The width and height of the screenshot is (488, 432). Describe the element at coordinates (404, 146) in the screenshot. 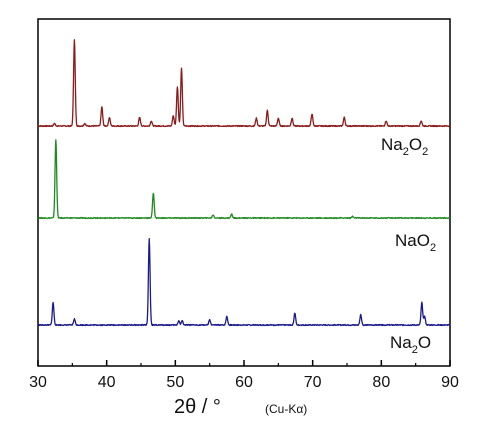

I see `series-label-na2o2: Na2O2` at that location.